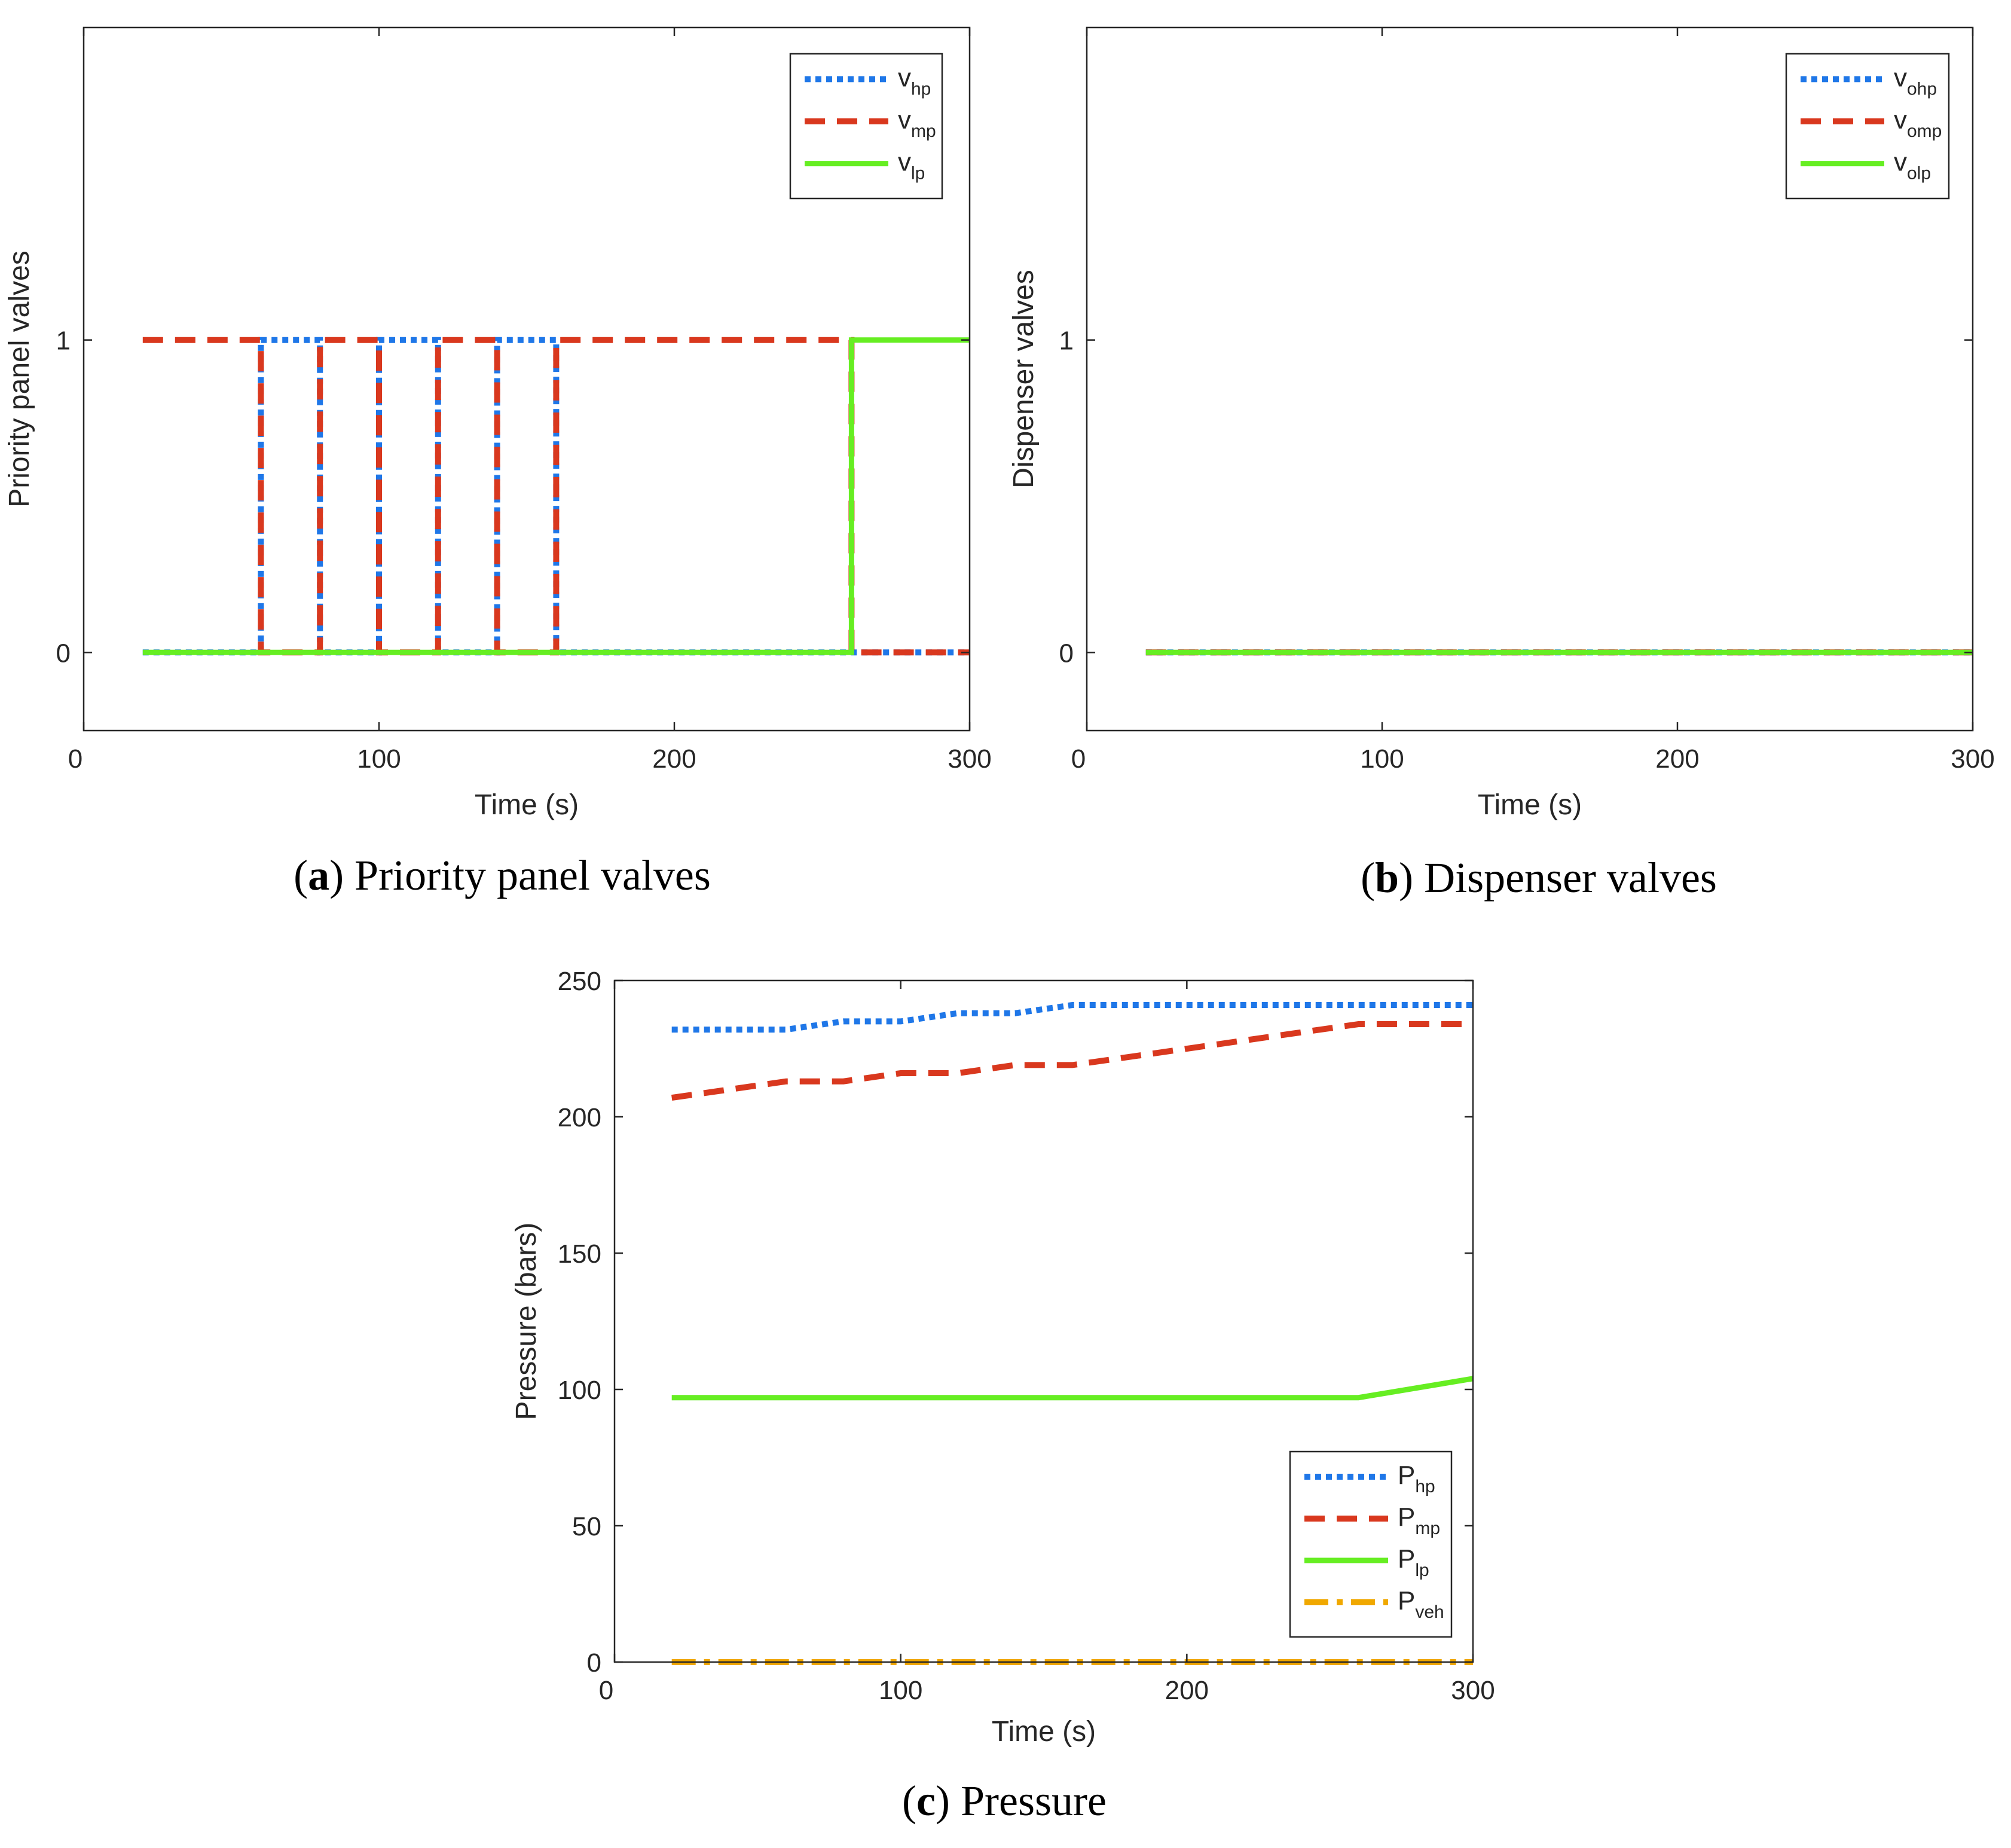  I want to click on legend-entry-p-lp: Plp, so click(1413, 1562).